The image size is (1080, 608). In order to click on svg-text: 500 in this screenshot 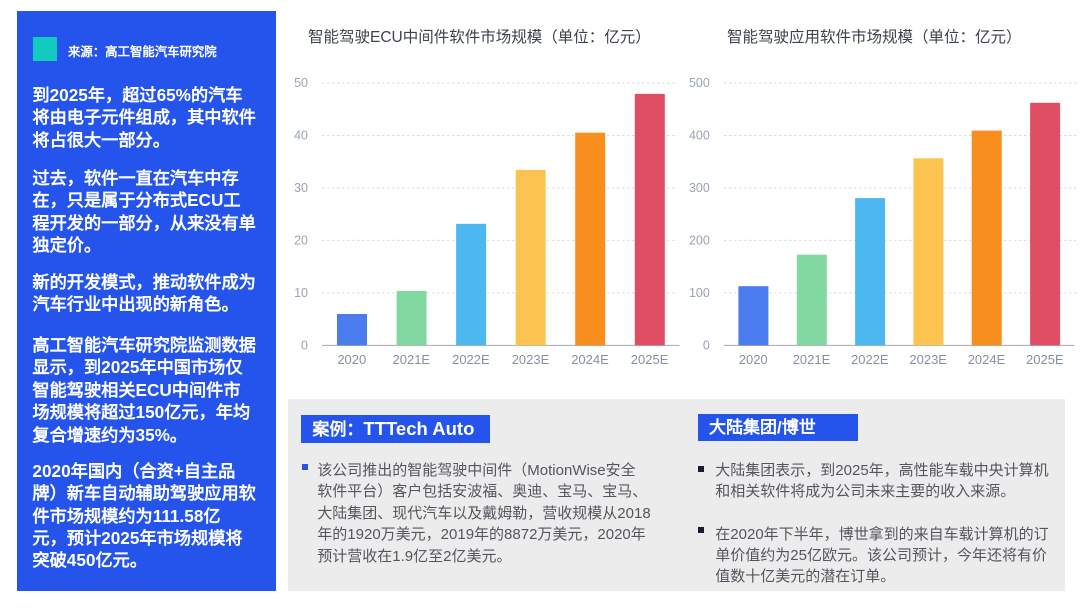, I will do `click(699, 83)`.